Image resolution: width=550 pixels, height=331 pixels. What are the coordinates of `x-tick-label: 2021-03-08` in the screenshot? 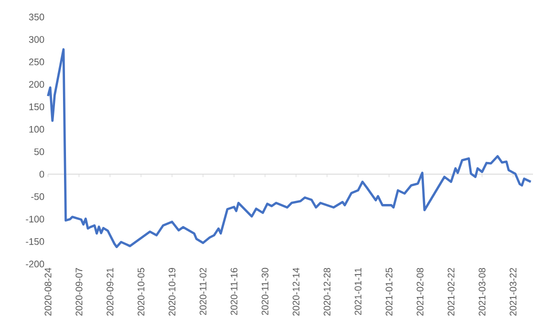 It's located at (482, 292).